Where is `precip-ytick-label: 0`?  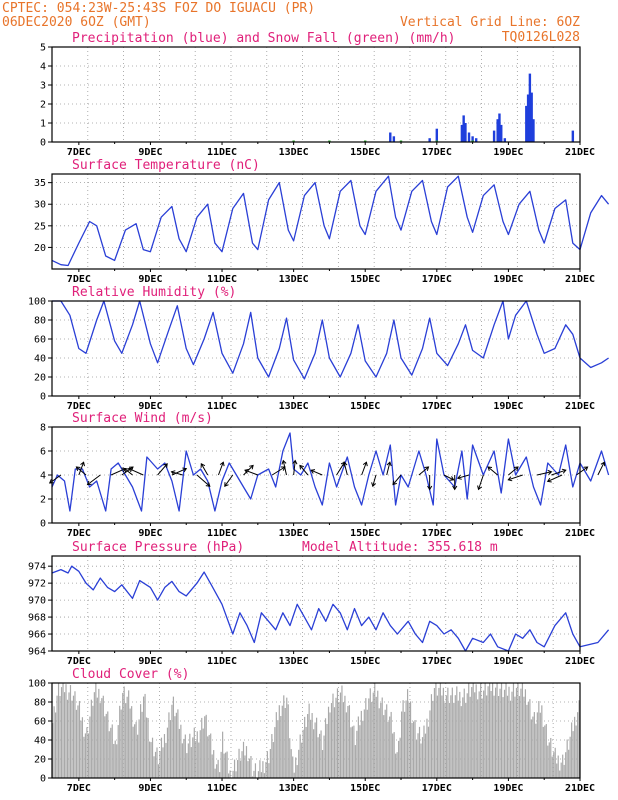
precip-ytick-label: 0 is located at coordinates (43, 143).